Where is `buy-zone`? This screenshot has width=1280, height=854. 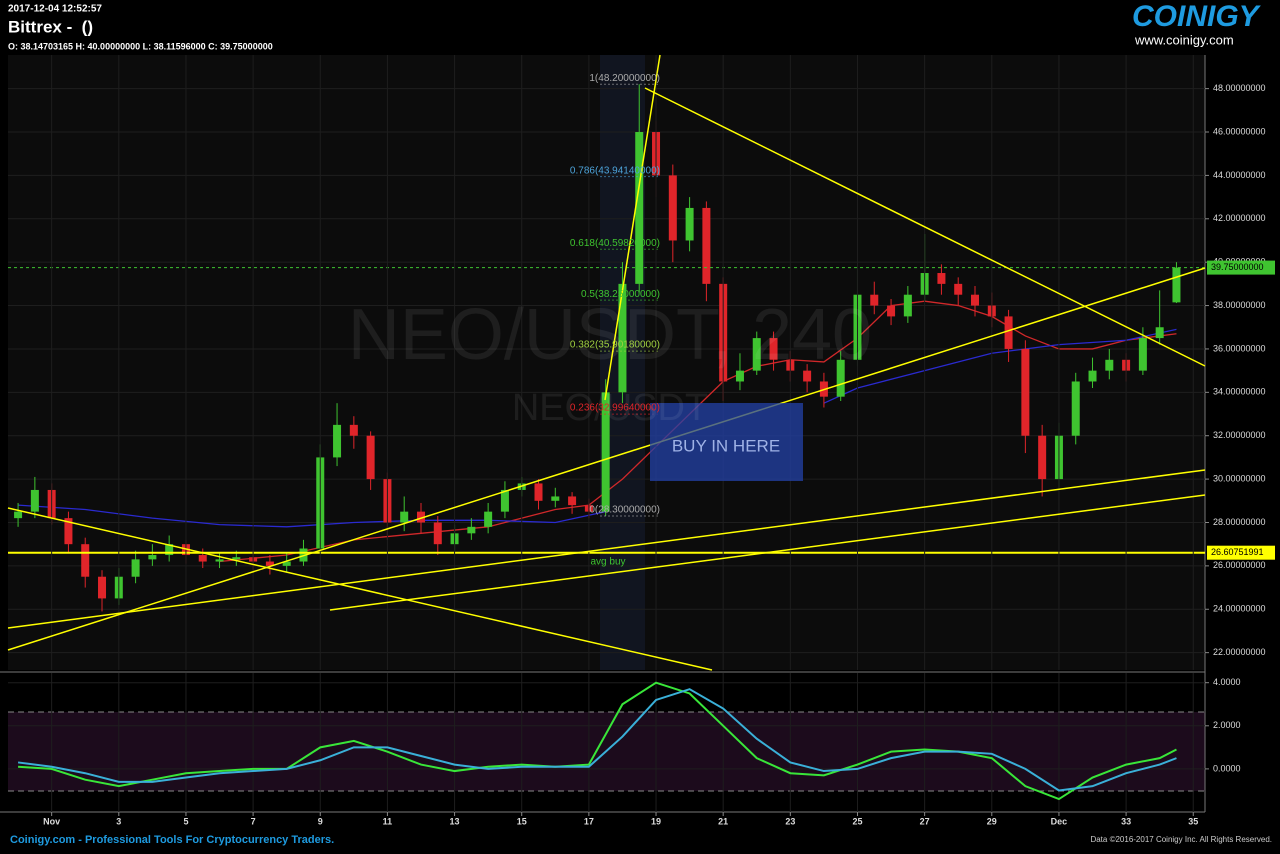 buy-zone is located at coordinates (726, 442).